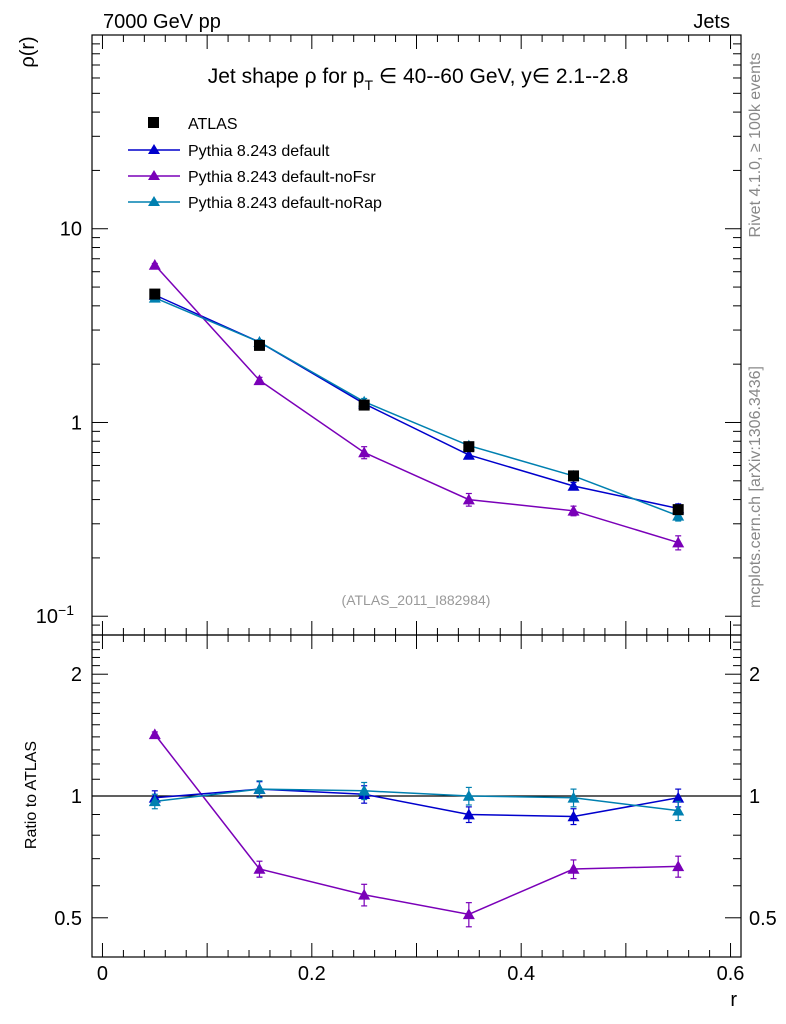  What do you see at coordinates (285, 203) in the screenshot?
I see `legend-label-norap: Pythia 8.243 default-noRap` at bounding box center [285, 203].